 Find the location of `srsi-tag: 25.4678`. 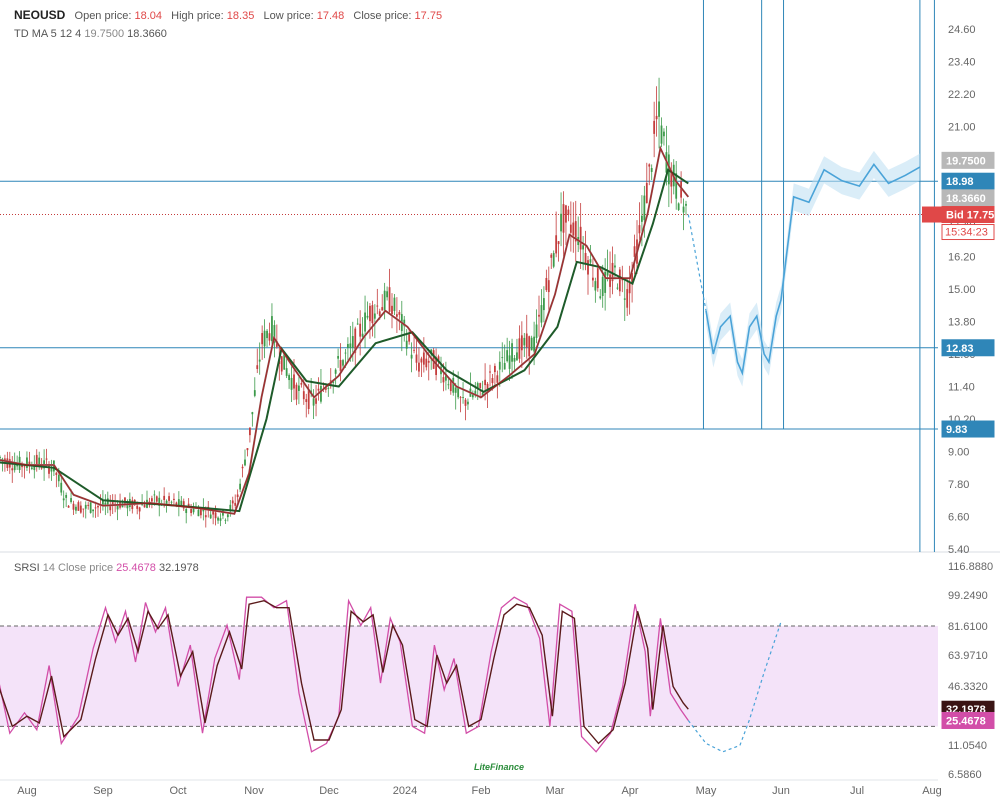

srsi-tag: 25.4678 is located at coordinates (966, 721).